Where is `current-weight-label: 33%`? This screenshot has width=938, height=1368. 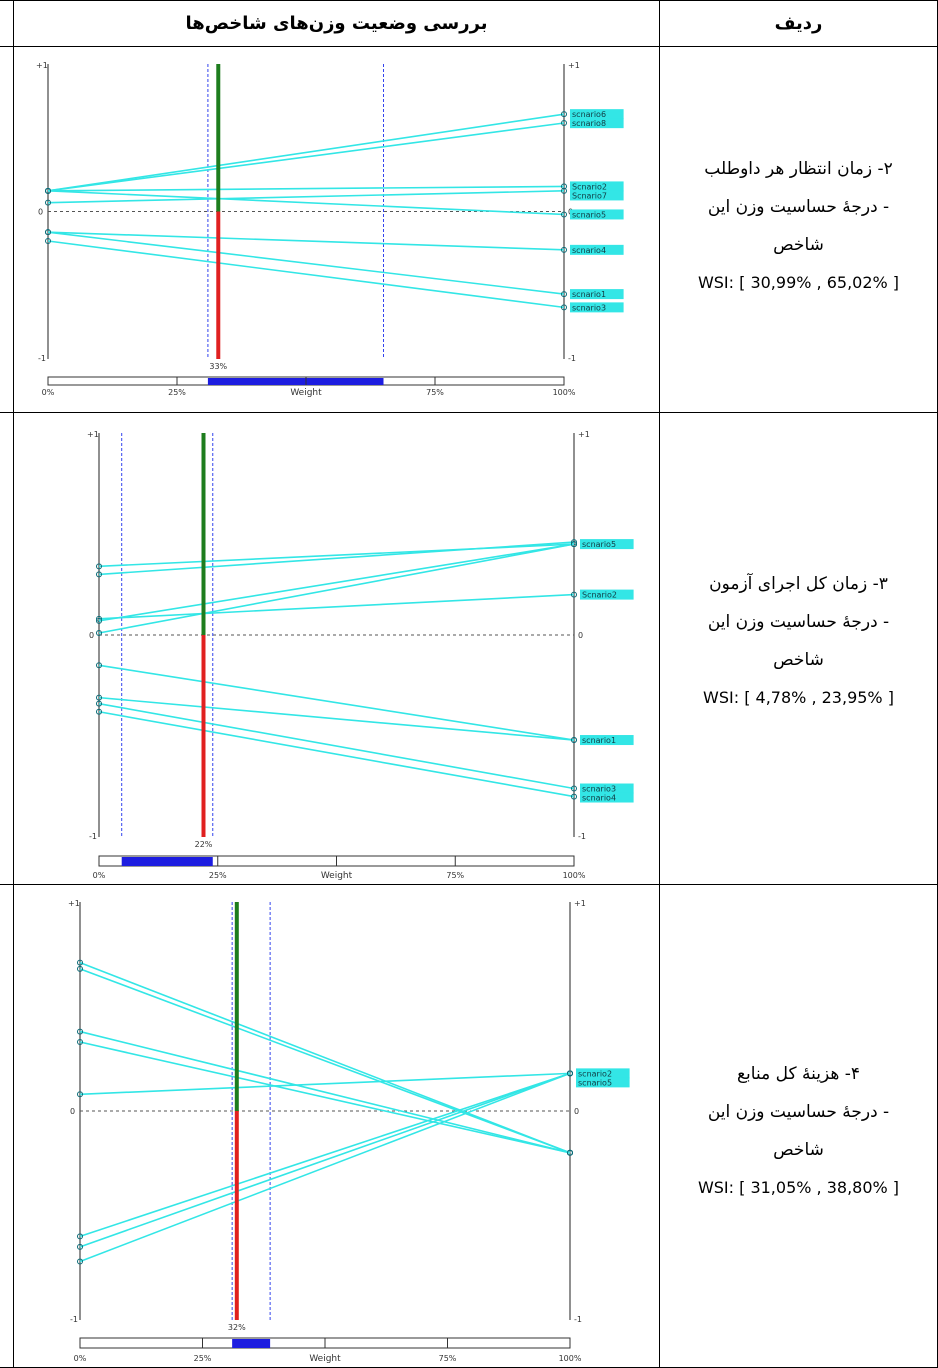
current-weight-label: 33% is located at coordinates (218, 366).